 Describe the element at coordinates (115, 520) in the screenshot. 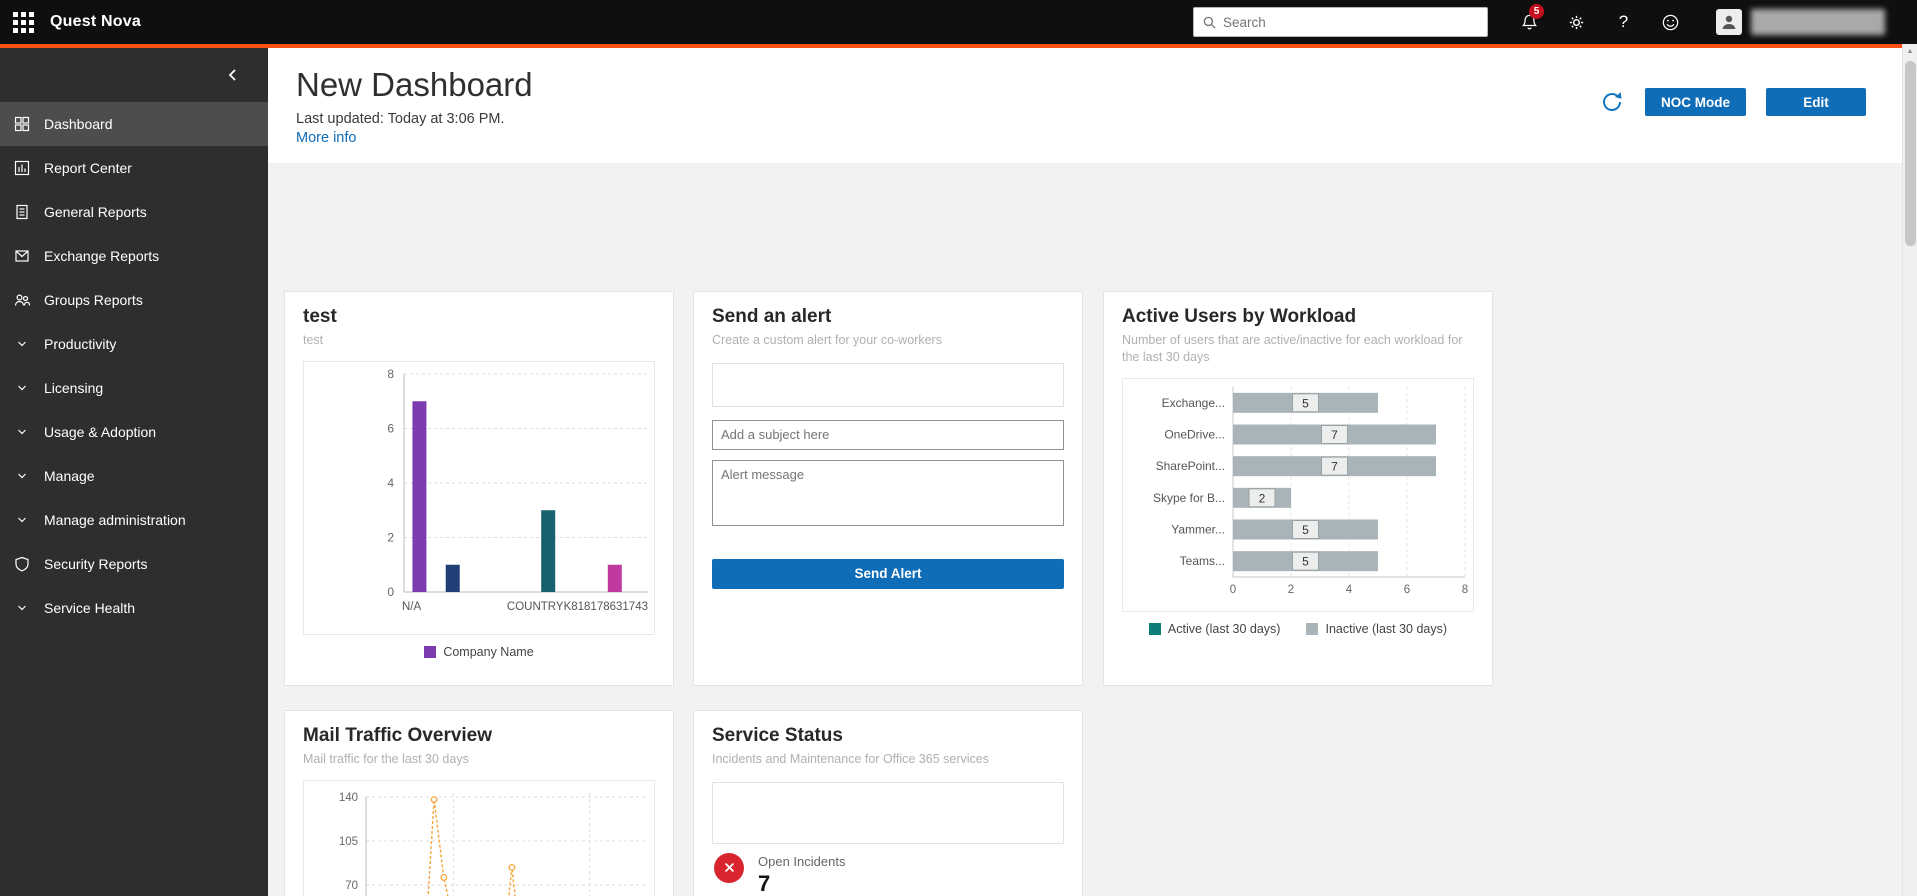

I see `sidebar-item-label: Manage administration` at that location.